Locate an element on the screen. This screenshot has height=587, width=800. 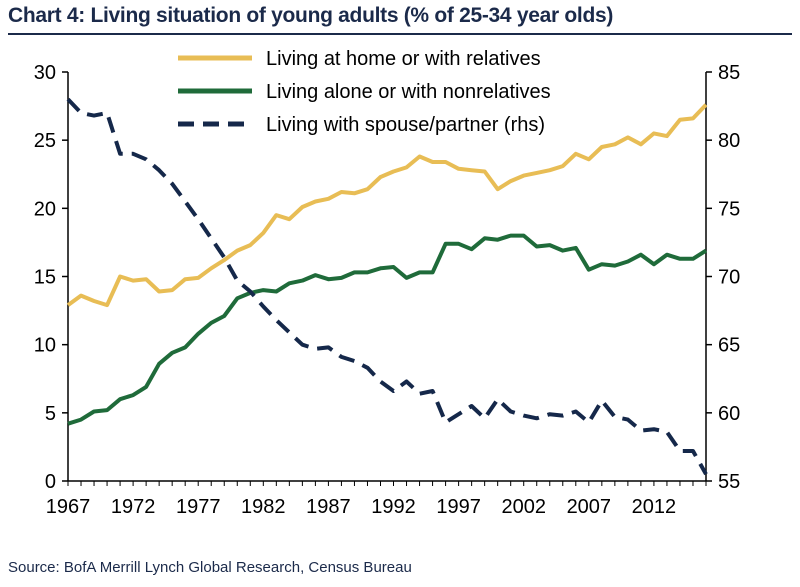
x-tick-label: 2002 is located at coordinates (523, 507).